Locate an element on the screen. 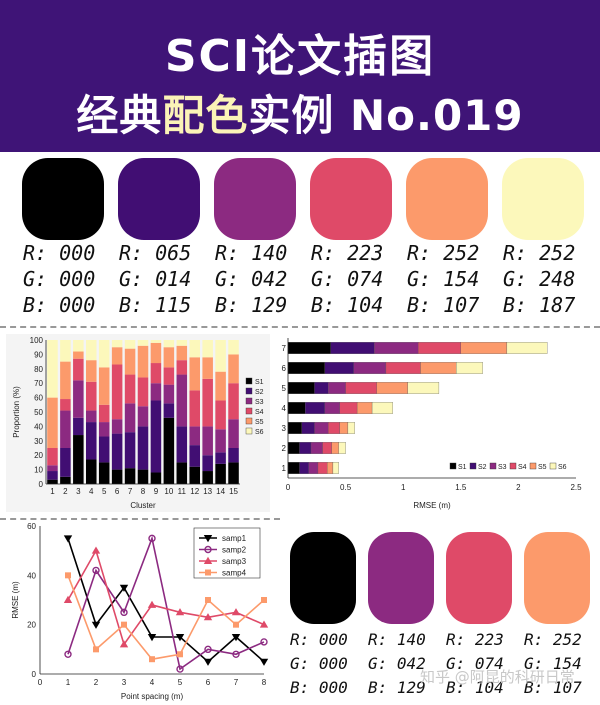  rgb-value-g: G: 000 is located at coordinates (319, 663).